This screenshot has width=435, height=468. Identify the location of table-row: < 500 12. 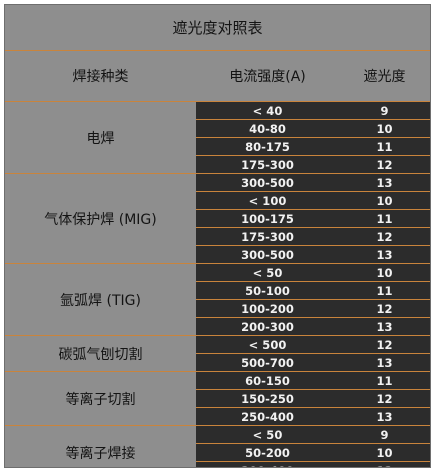
(313, 345).